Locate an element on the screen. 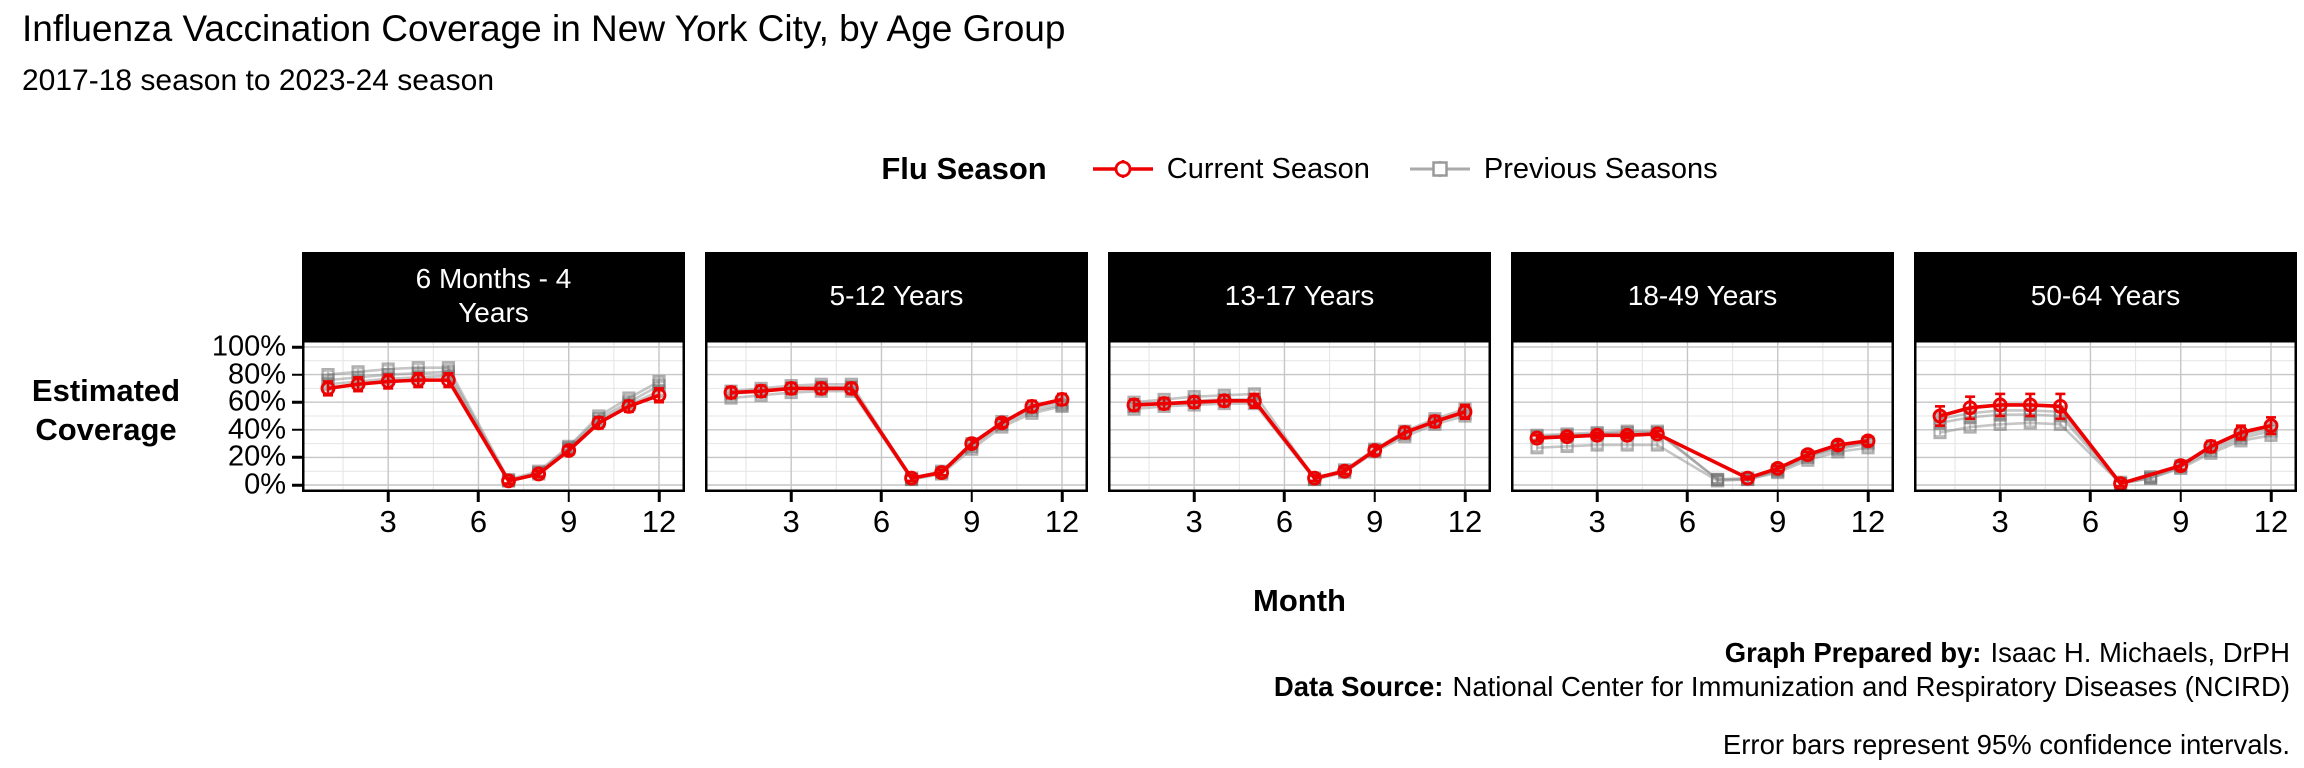 This screenshot has width=2304, height=768. facet-strip-label: 18-49 Years is located at coordinates (1702, 296).